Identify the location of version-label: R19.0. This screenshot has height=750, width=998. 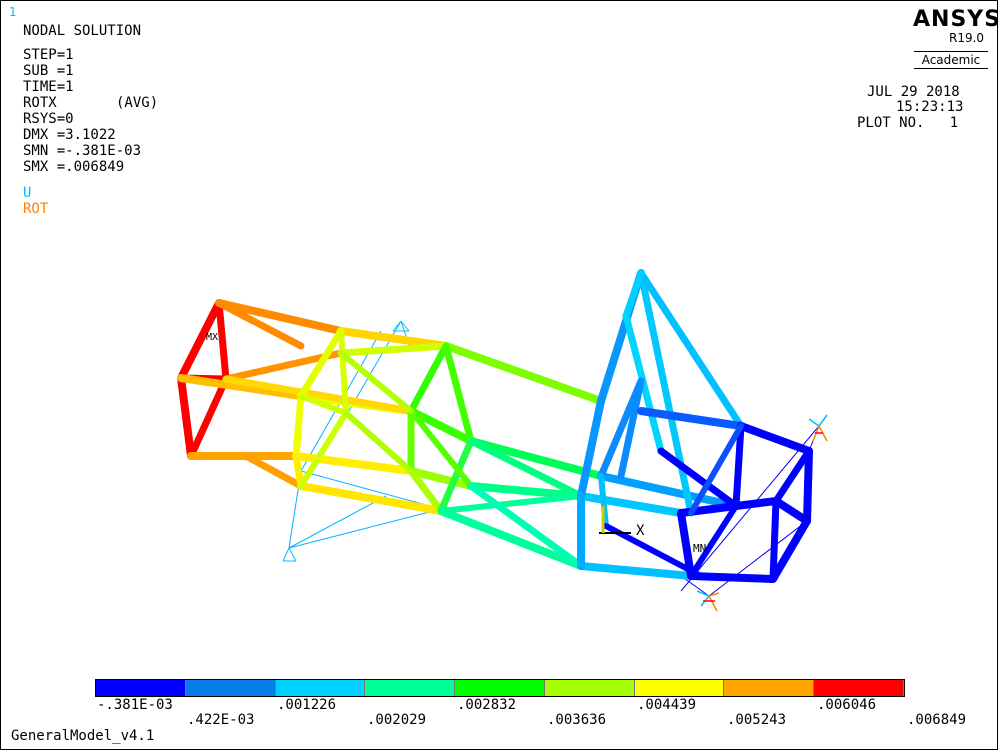
(967, 38).